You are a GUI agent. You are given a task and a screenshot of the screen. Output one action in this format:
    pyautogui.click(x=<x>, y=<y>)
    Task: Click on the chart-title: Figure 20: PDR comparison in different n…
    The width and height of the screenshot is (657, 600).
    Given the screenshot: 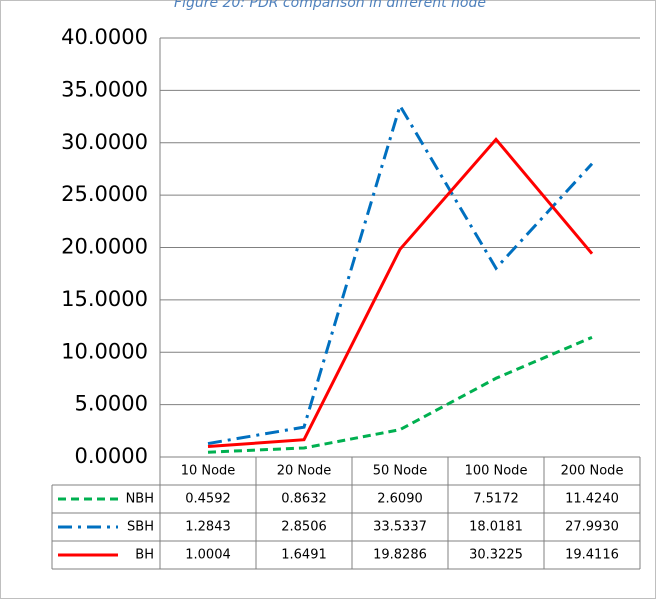 What is the action you would take?
    pyautogui.click(x=330, y=5)
    